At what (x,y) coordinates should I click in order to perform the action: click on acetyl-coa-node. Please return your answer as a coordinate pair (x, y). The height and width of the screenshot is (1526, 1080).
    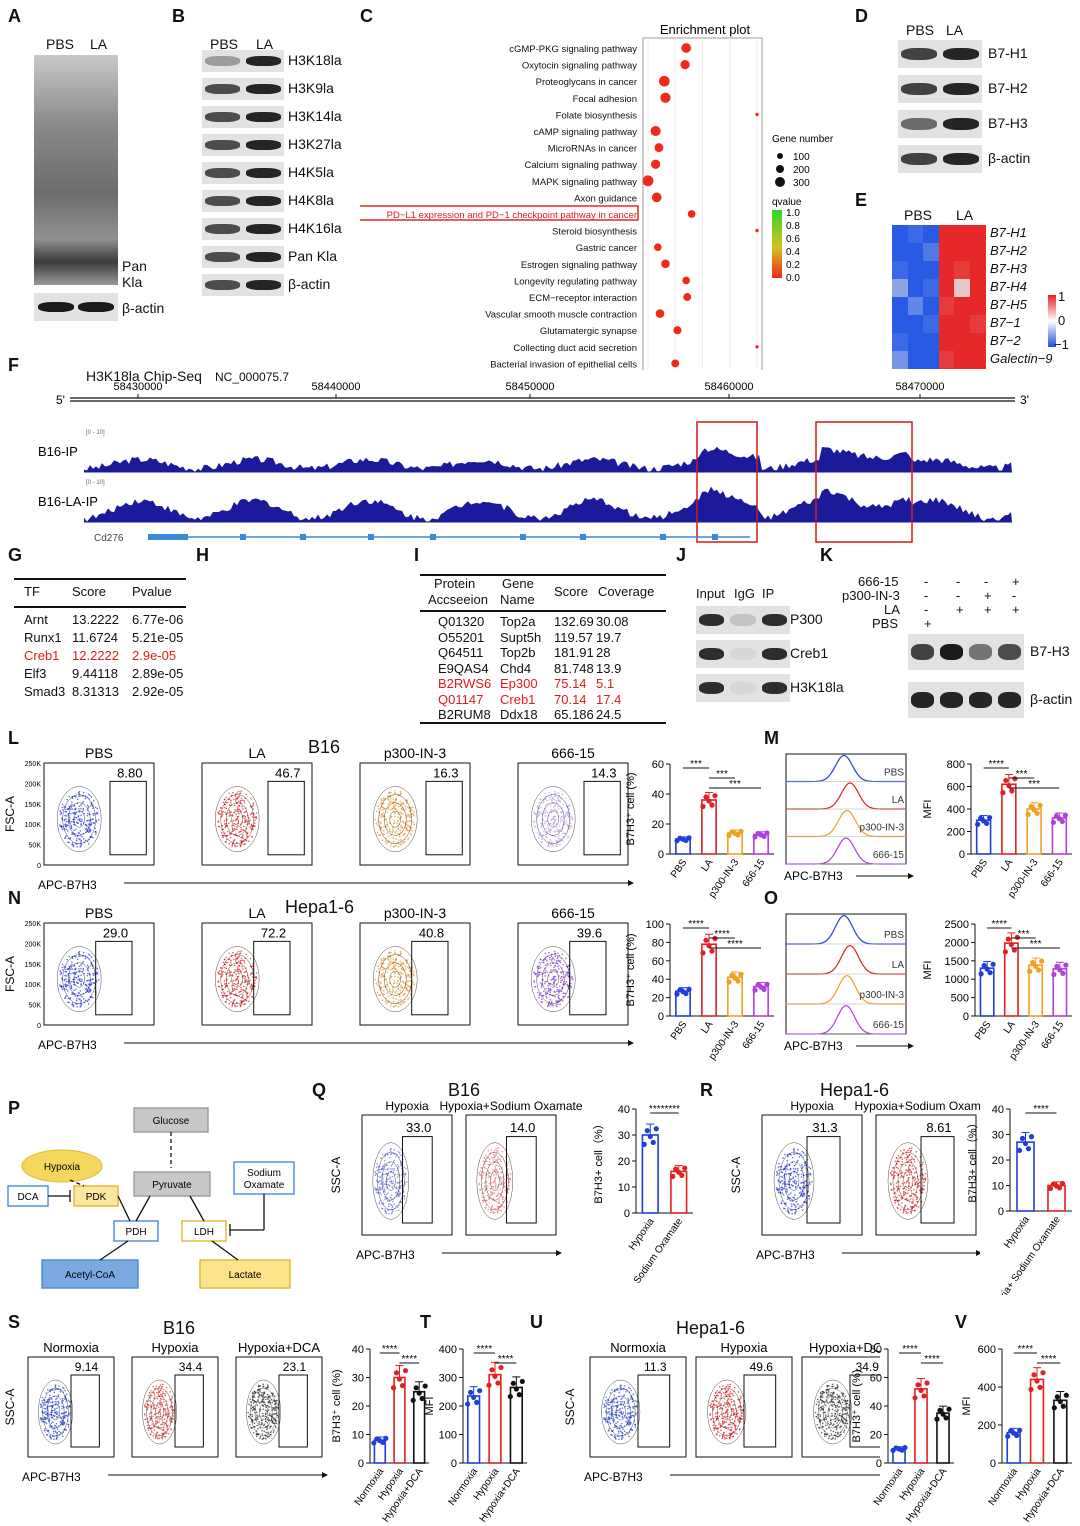
    Looking at the image, I should click on (90, 1274).